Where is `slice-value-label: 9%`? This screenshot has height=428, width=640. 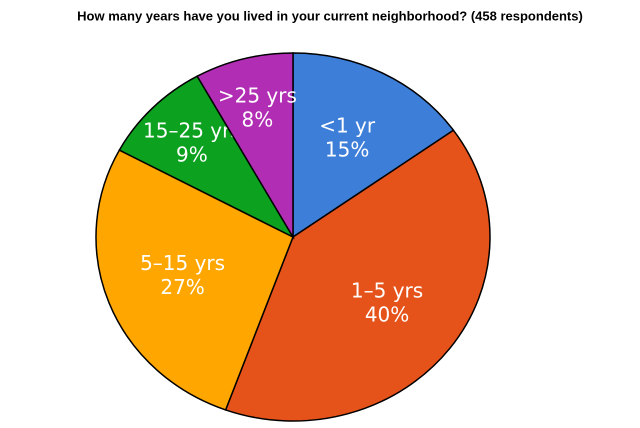
slice-value-label: 9% is located at coordinates (192, 155).